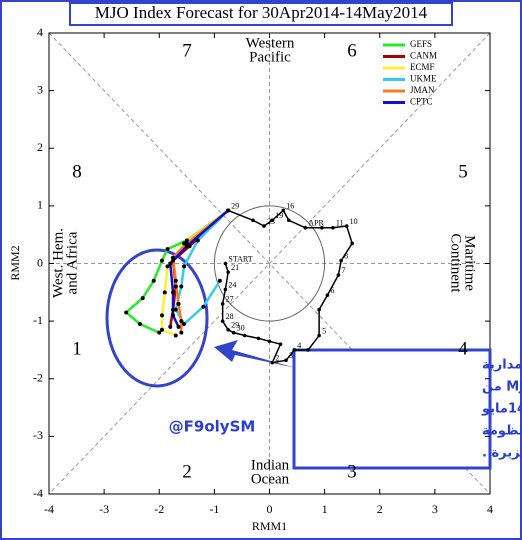 The image size is (522, 540). What do you see at coordinates (159, 509) in the screenshot?
I see `x-tick-label: -2` at bounding box center [159, 509].